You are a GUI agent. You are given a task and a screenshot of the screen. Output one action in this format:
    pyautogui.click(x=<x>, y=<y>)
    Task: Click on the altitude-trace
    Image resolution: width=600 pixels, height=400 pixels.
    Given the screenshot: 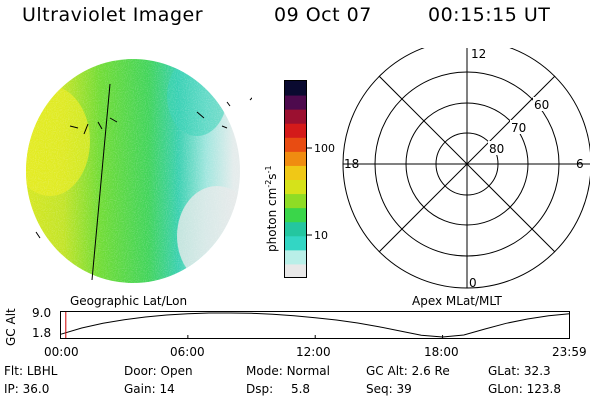 What is the action you would take?
    pyautogui.click(x=315, y=325)
    